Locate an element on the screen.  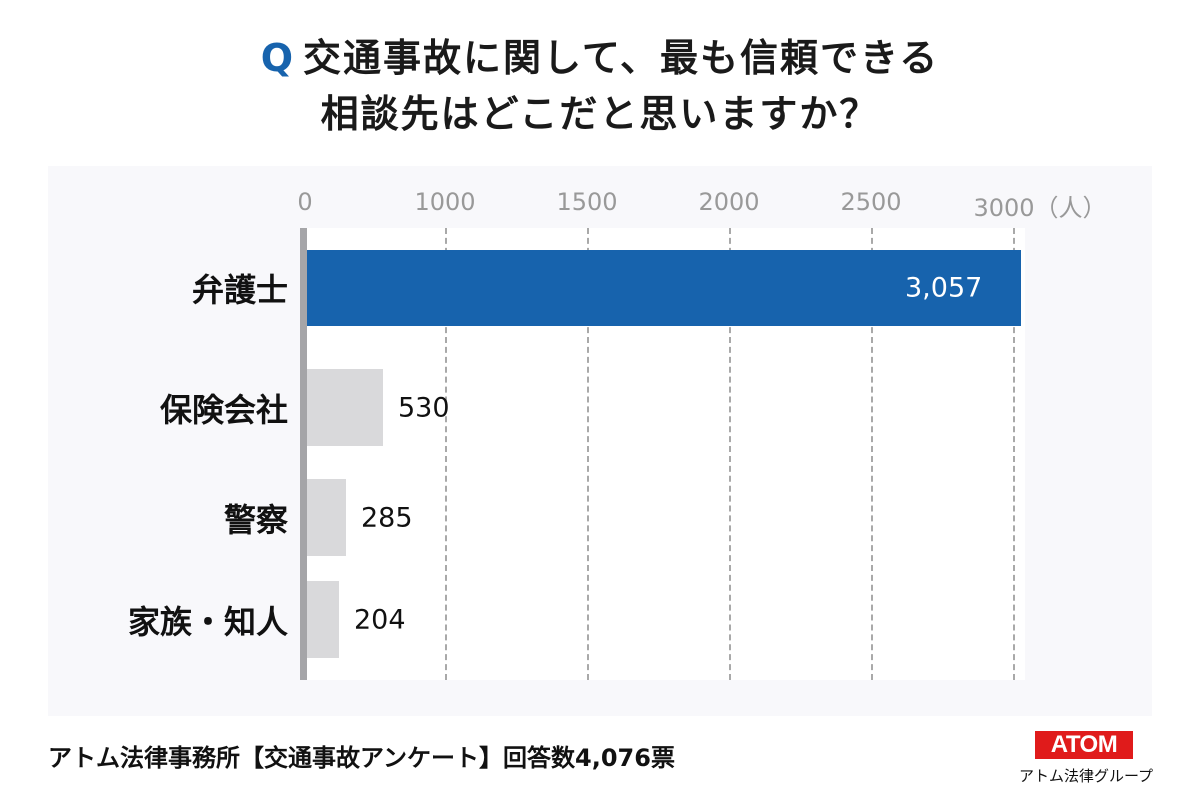
value-label: 204 is located at coordinates (380, 619).